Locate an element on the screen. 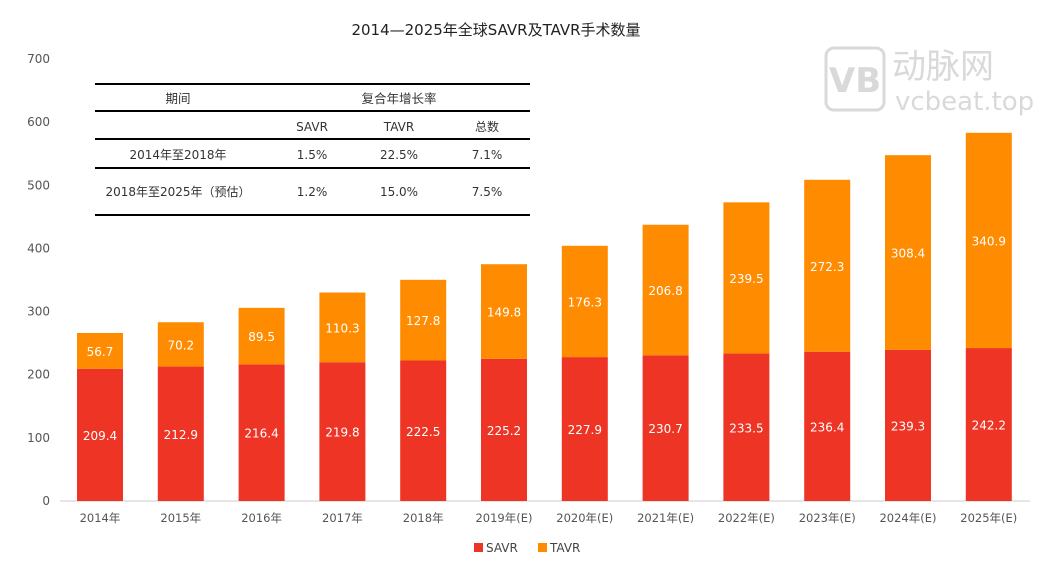 The width and height of the screenshot is (1042, 576). data-label-savr: 216.4 is located at coordinates (261, 434).